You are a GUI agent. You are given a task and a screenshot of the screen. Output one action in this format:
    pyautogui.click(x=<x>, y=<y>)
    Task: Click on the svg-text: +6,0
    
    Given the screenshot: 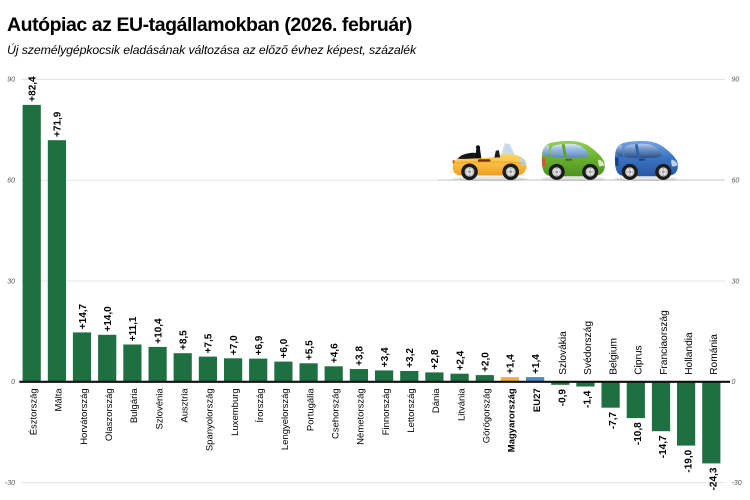 What is the action you would take?
    pyautogui.click(x=284, y=348)
    